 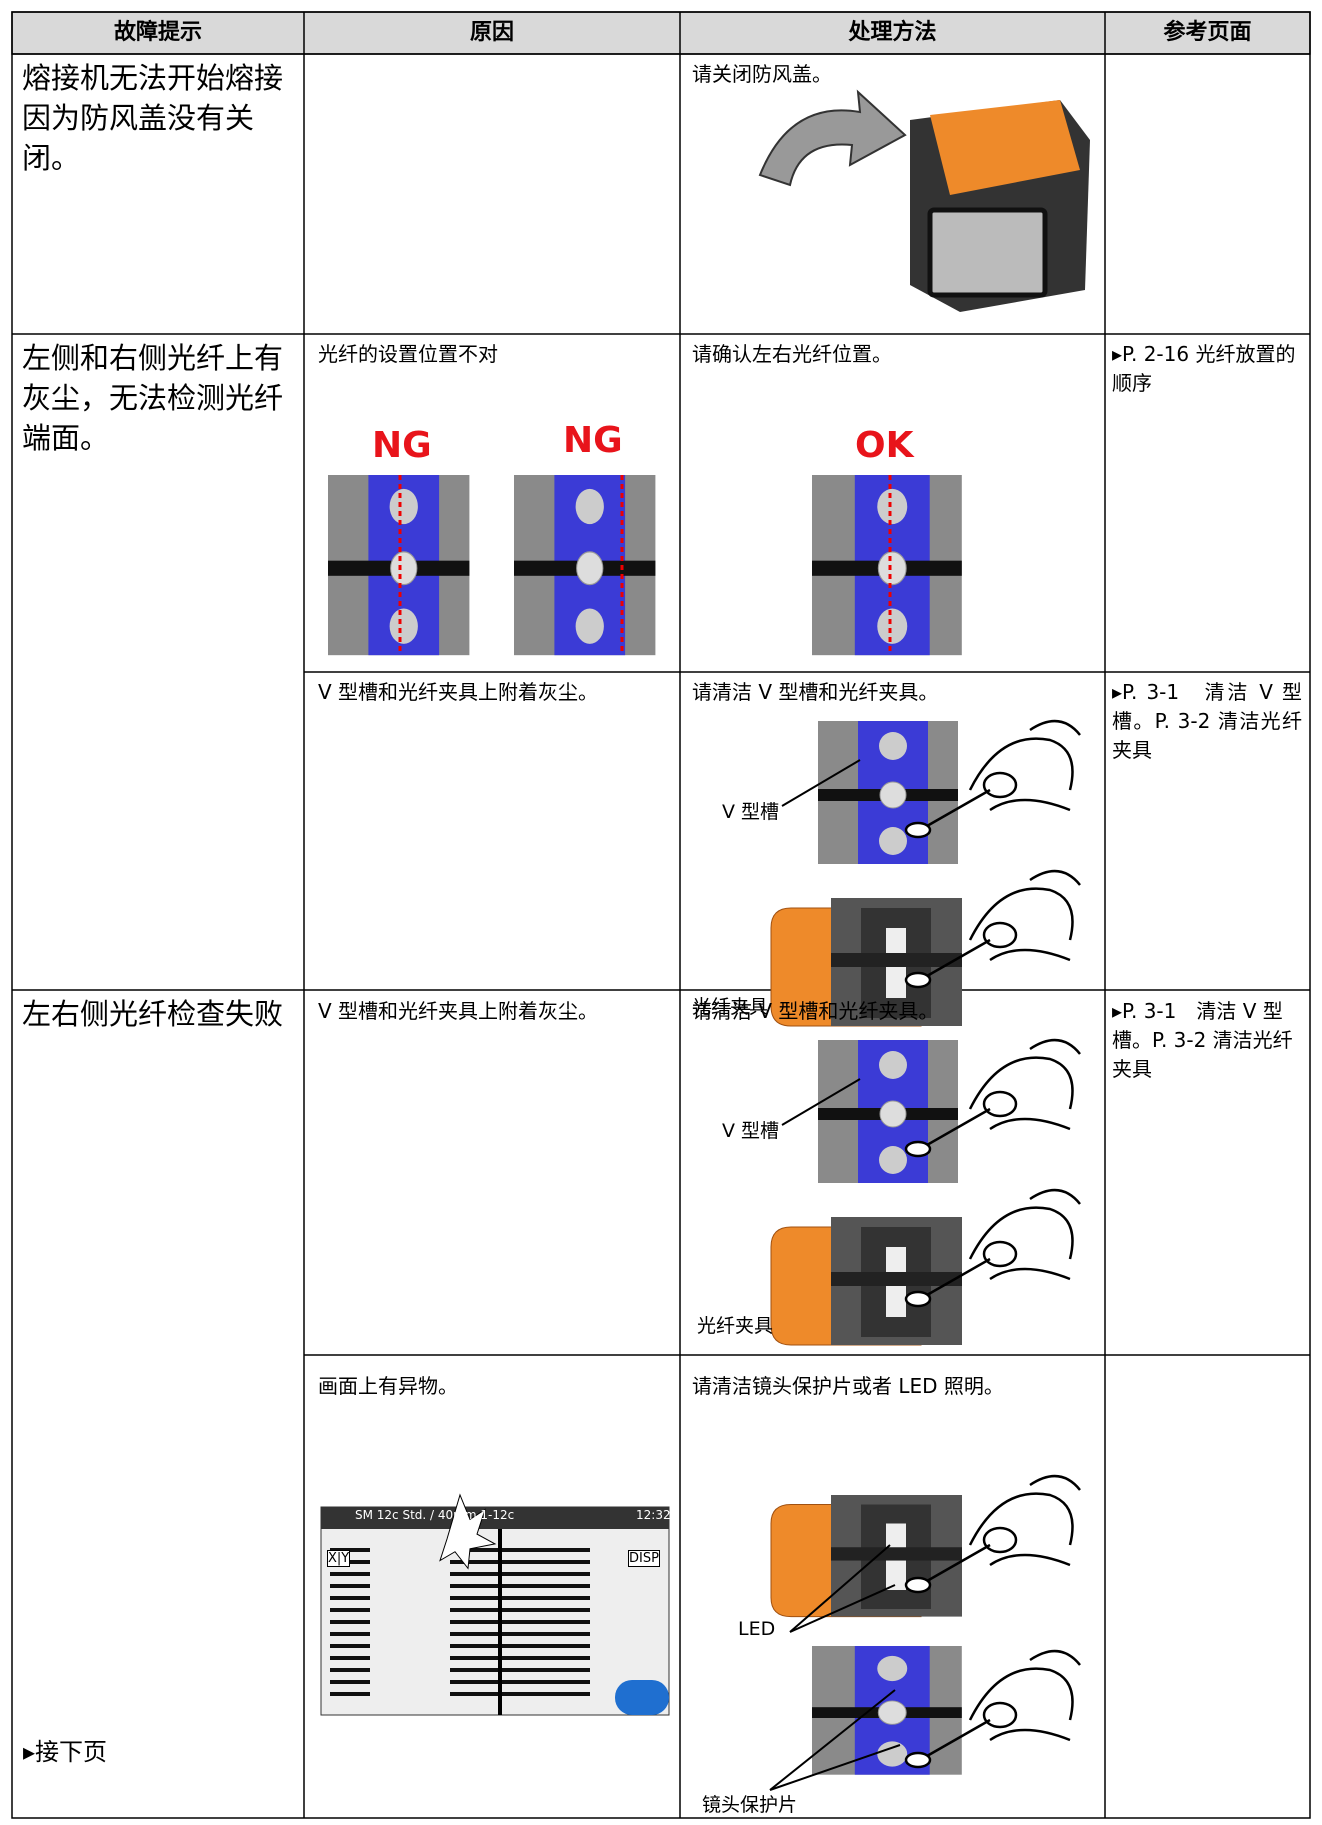 I want to click on cause: 画面上有异物。, so click(x=388, y=1386).